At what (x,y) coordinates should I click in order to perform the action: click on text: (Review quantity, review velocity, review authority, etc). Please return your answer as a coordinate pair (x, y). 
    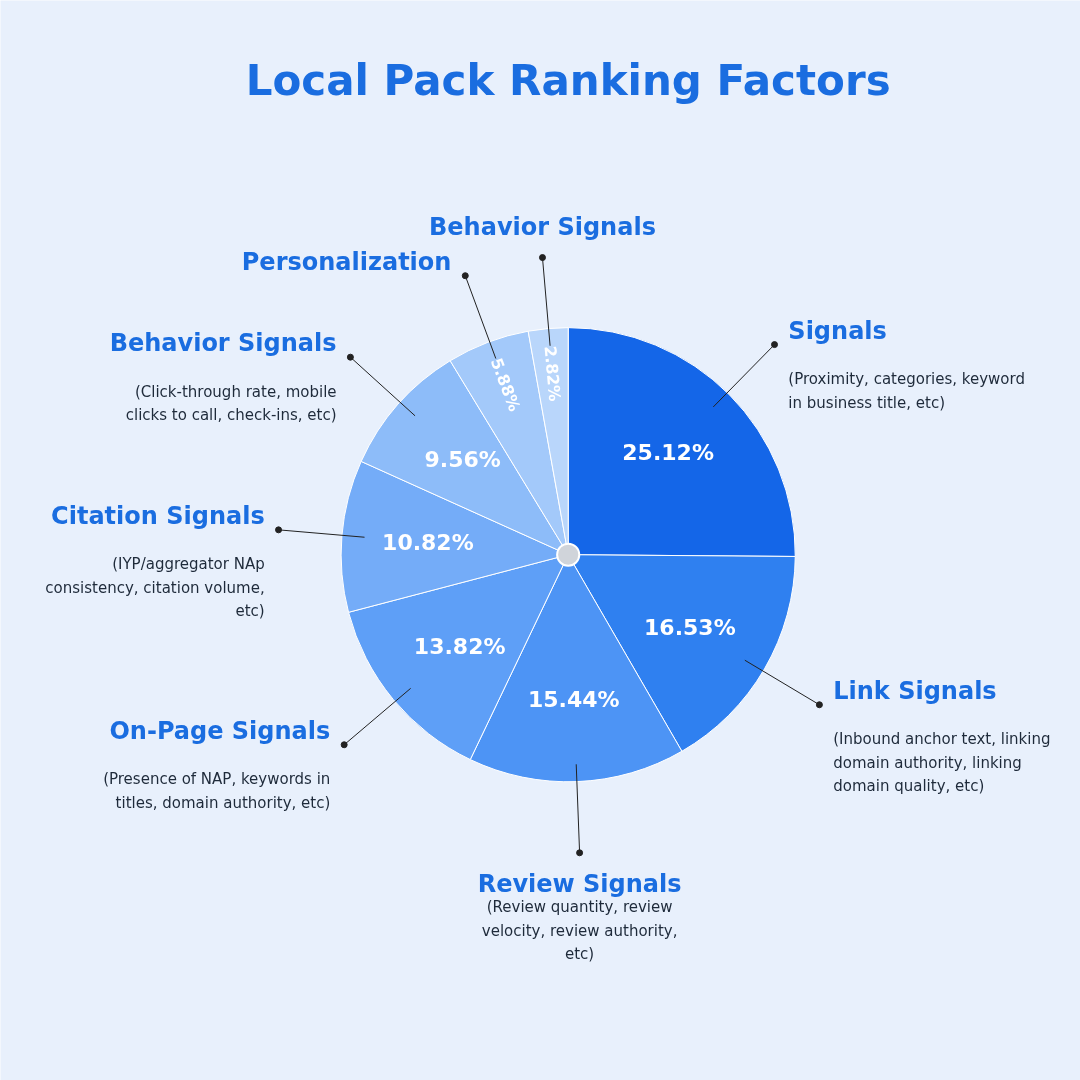
    Looking at the image, I should click on (579, 931).